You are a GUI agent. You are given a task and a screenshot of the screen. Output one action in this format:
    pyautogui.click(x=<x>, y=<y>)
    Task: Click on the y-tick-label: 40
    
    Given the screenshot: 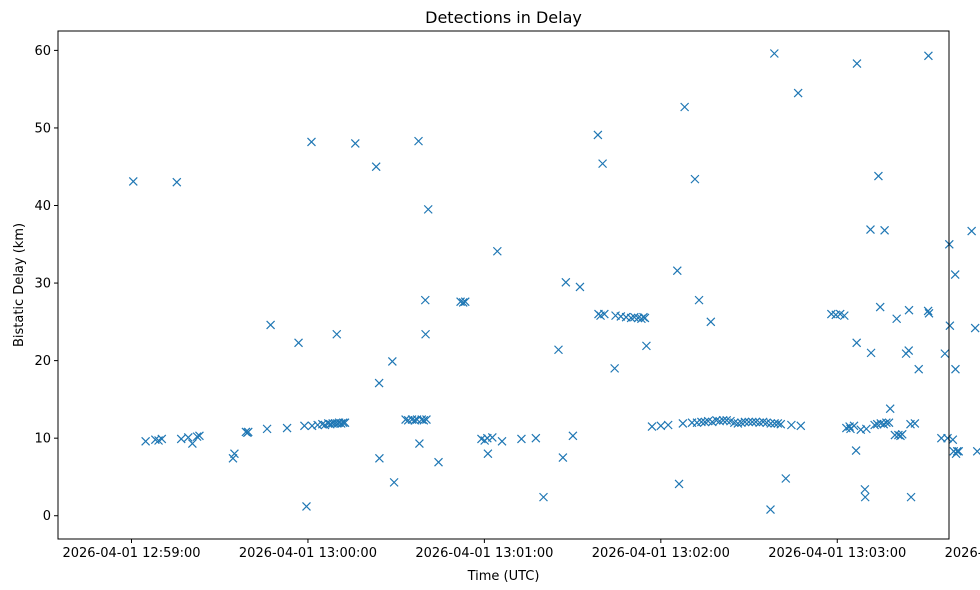 What is the action you would take?
    pyautogui.click(x=42, y=206)
    